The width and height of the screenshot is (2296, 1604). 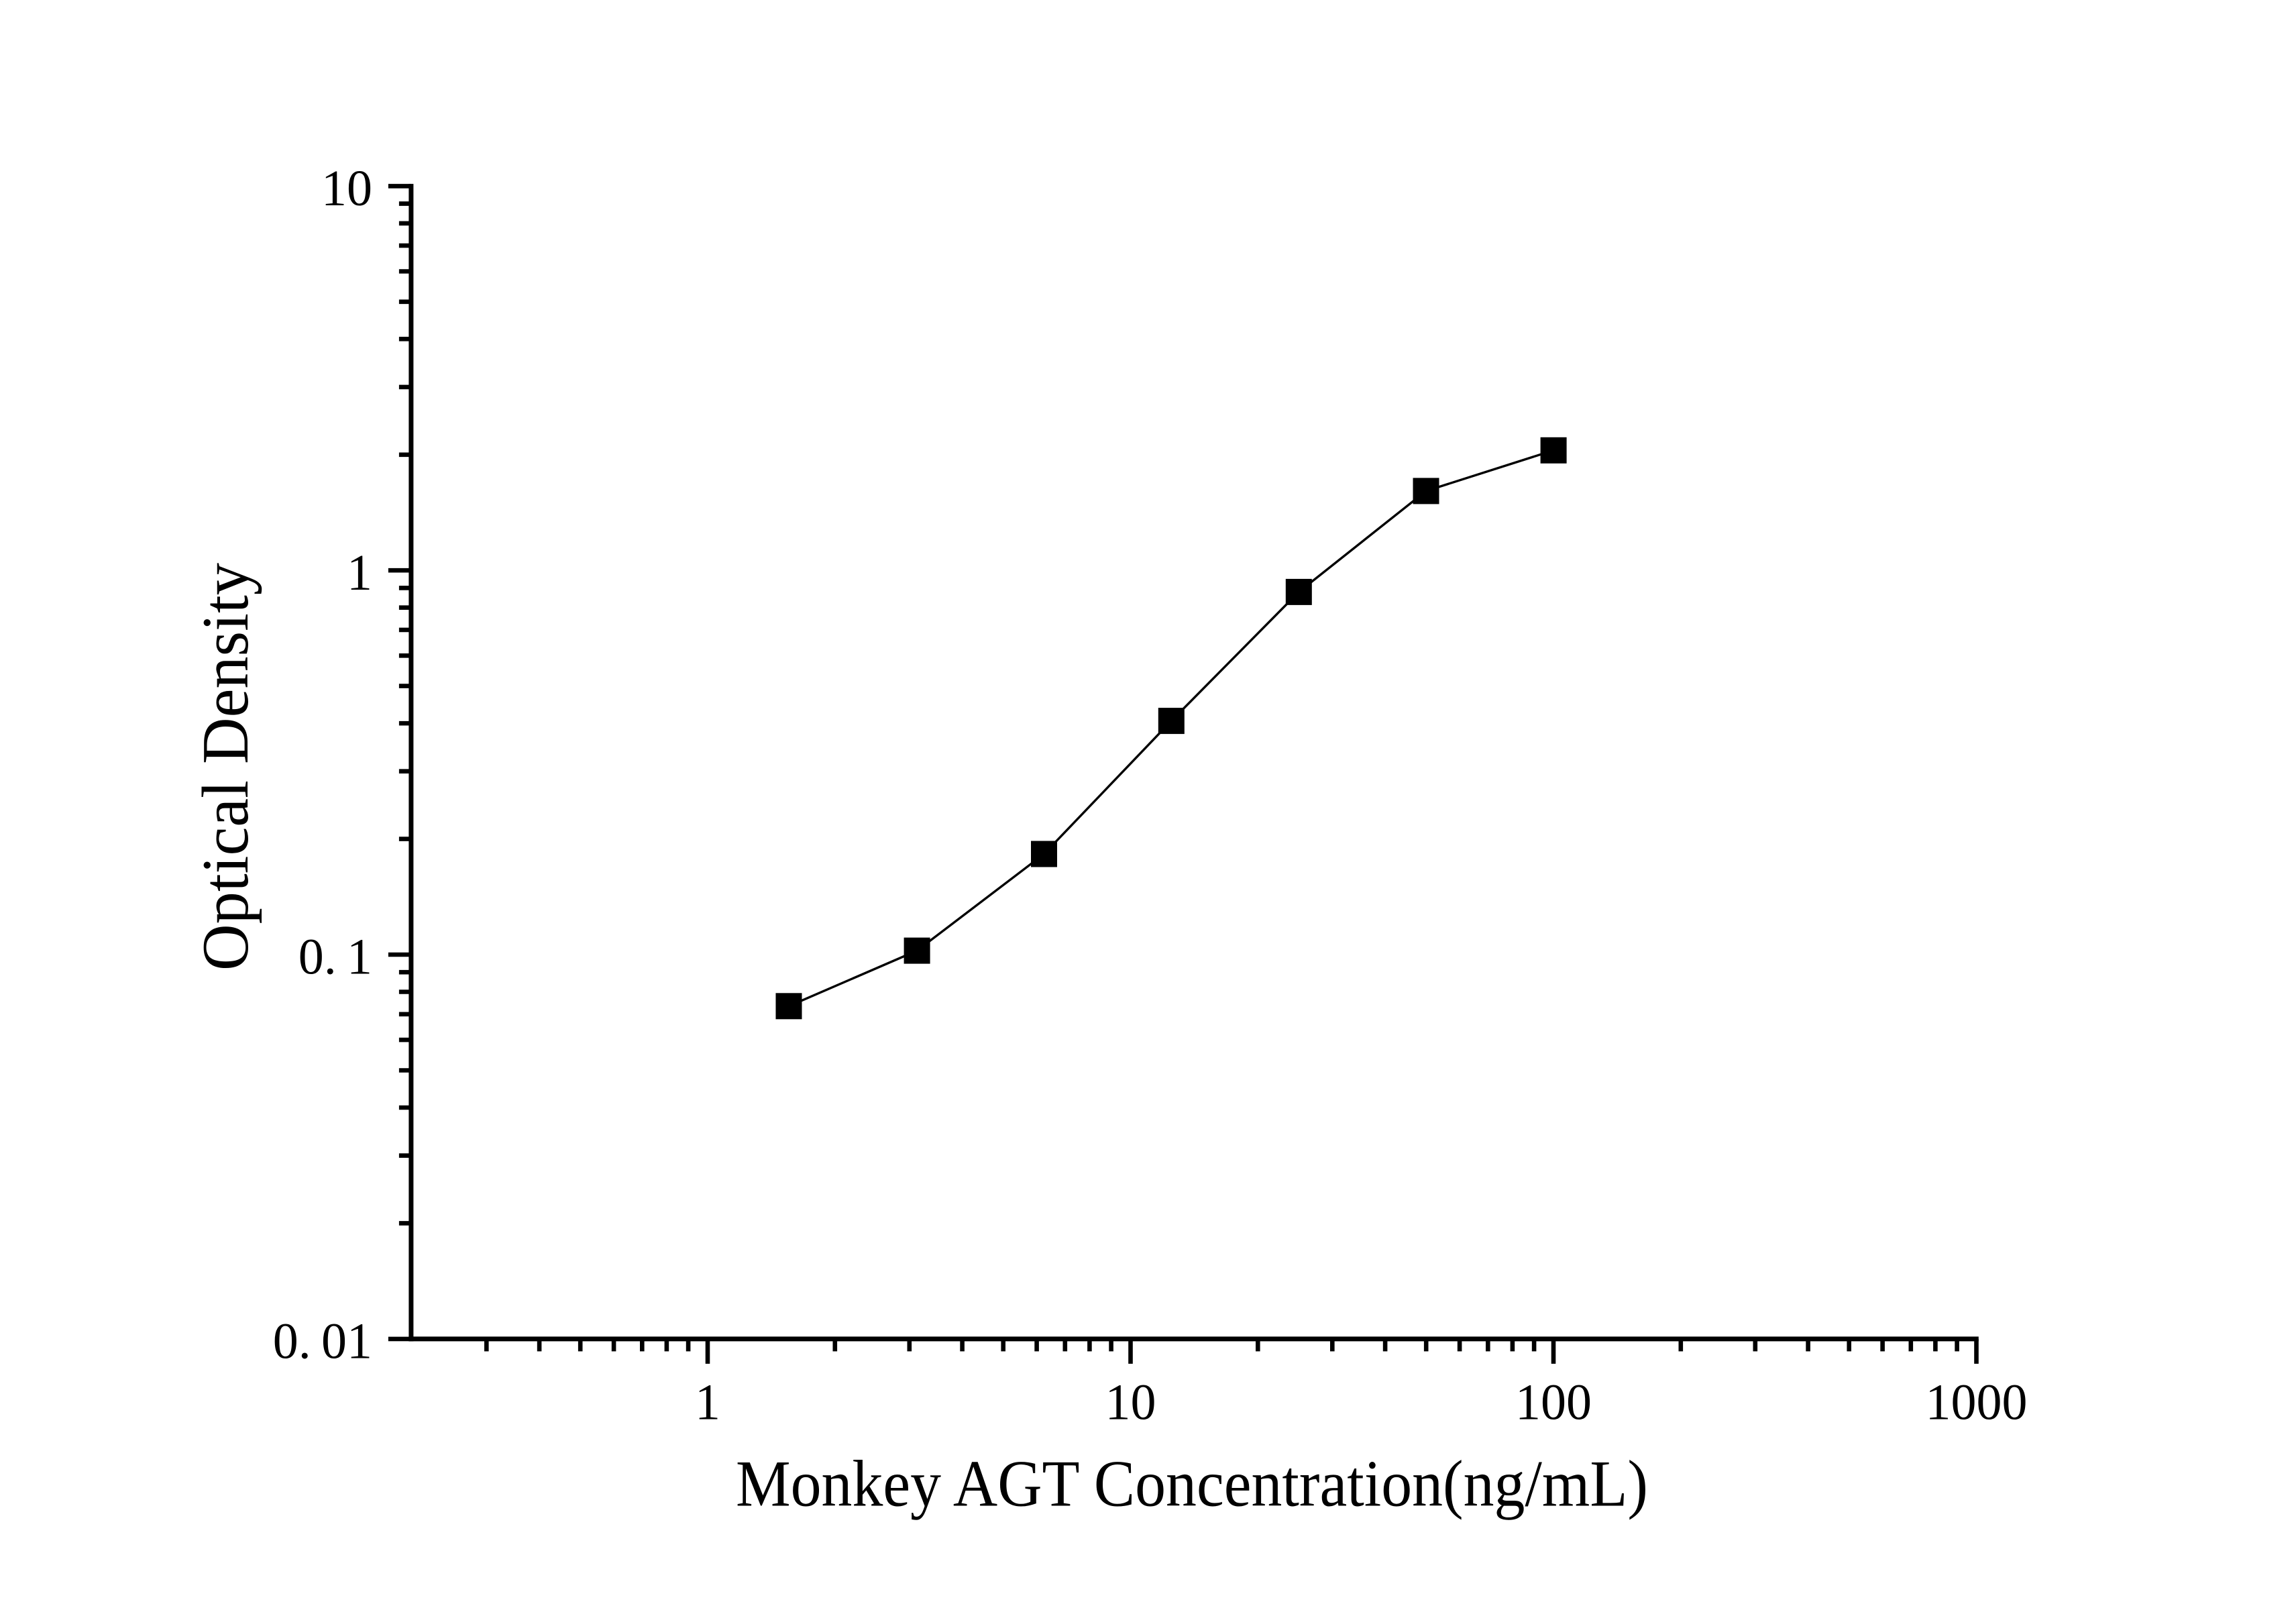 I want to click on svg-text: Optical Density, so click(x=225, y=767).